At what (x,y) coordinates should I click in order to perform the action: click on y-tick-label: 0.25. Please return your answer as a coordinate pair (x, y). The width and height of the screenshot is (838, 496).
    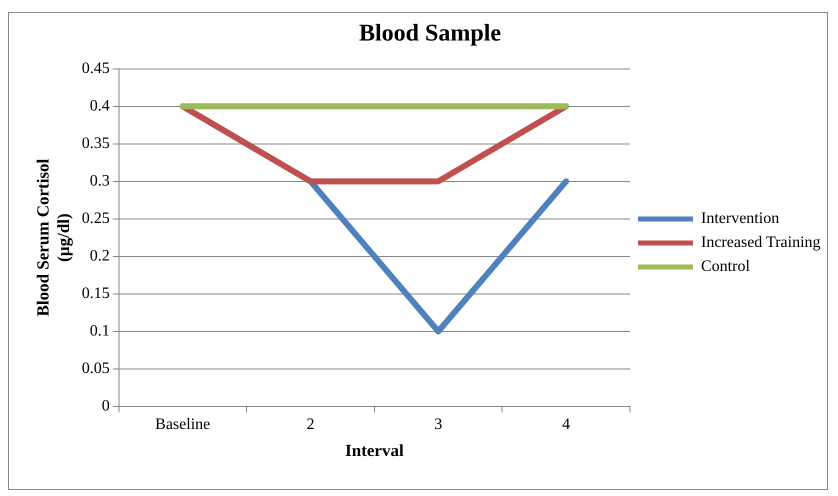
    Looking at the image, I should click on (96, 219).